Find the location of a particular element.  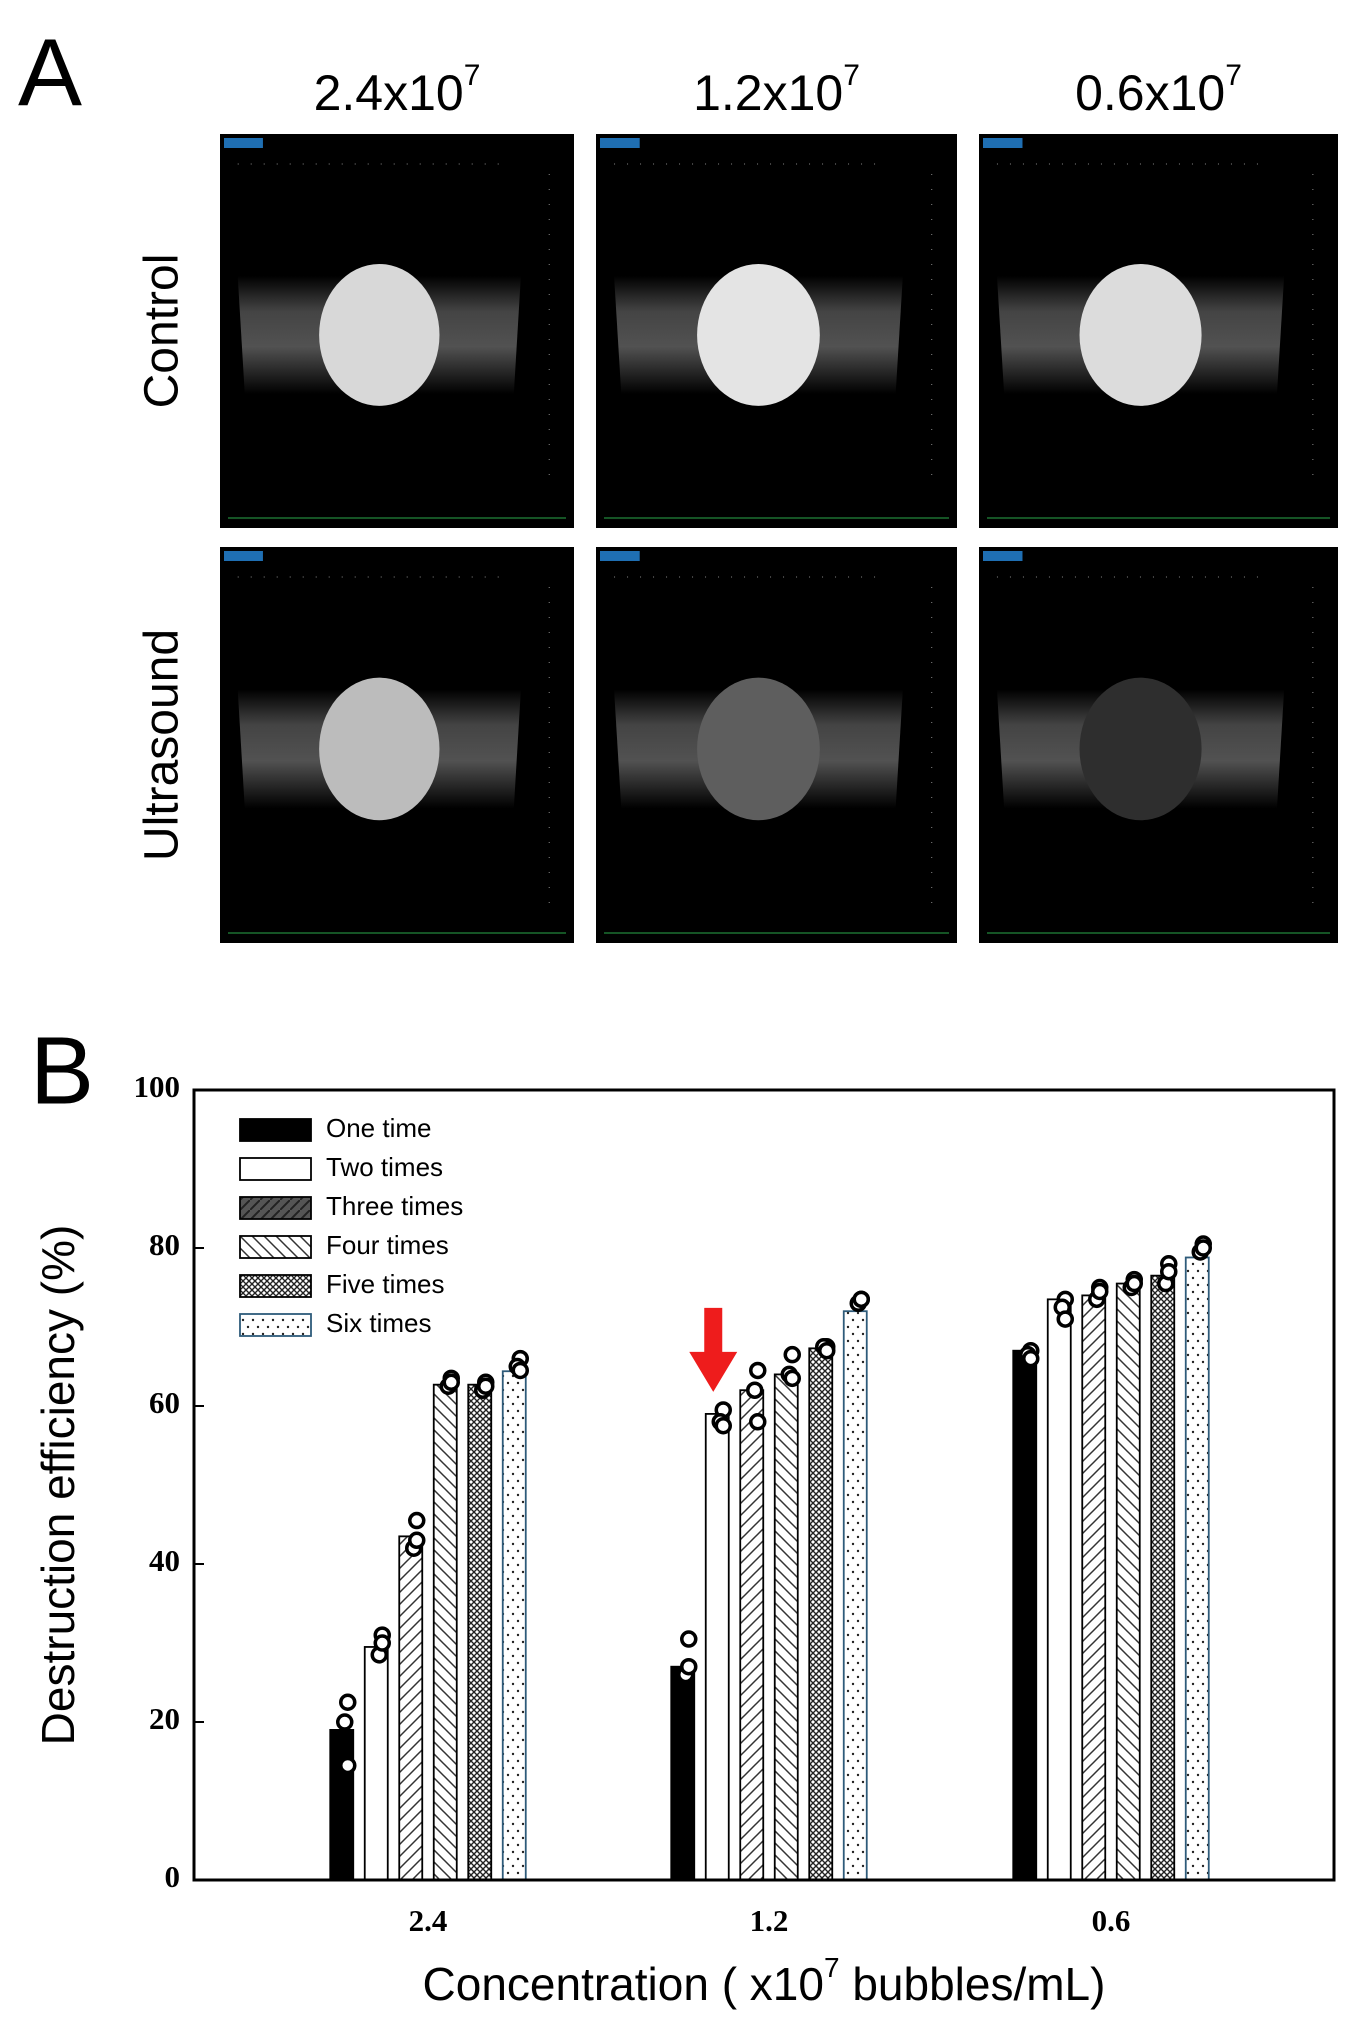

x-tick-label: 0.6 is located at coordinates (1111, 1920).